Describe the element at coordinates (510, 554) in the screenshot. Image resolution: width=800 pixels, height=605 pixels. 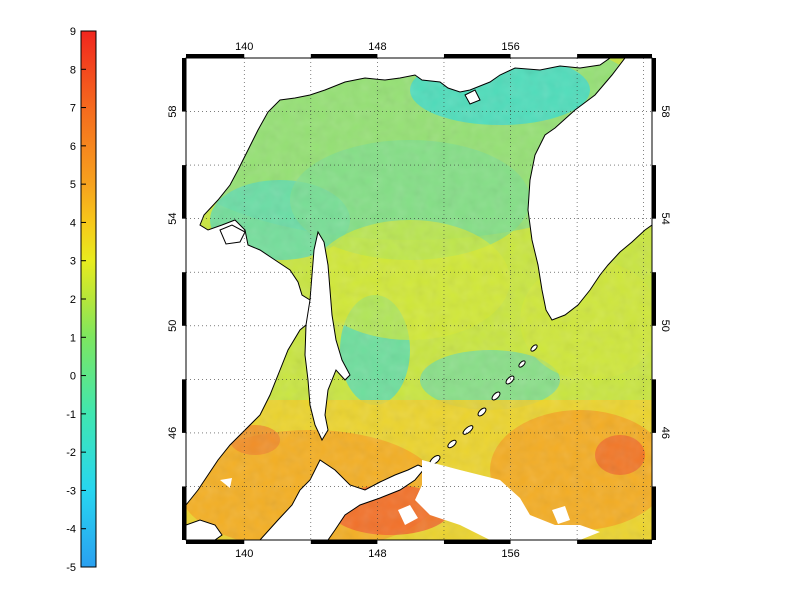
I see `lon-label-bottom: 156` at that location.